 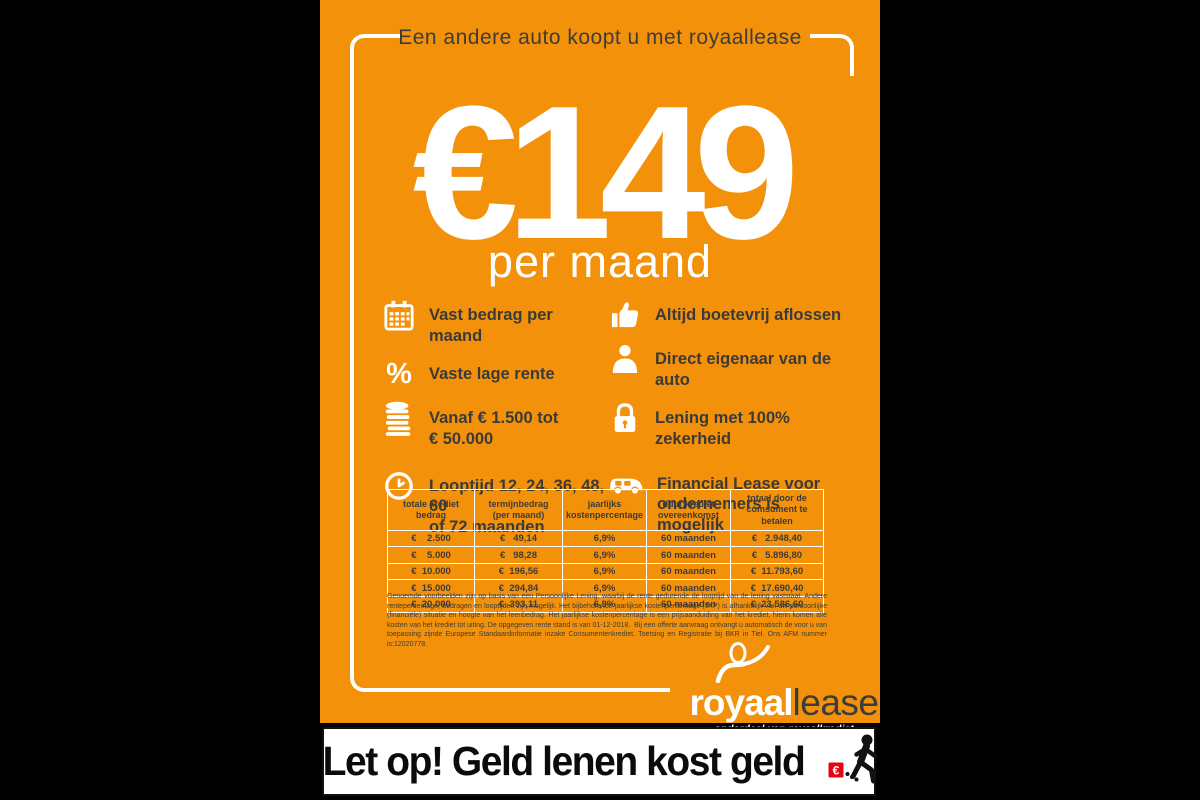 I want to click on feature-item: Vast bedrag per maand, so click(x=495, y=322).